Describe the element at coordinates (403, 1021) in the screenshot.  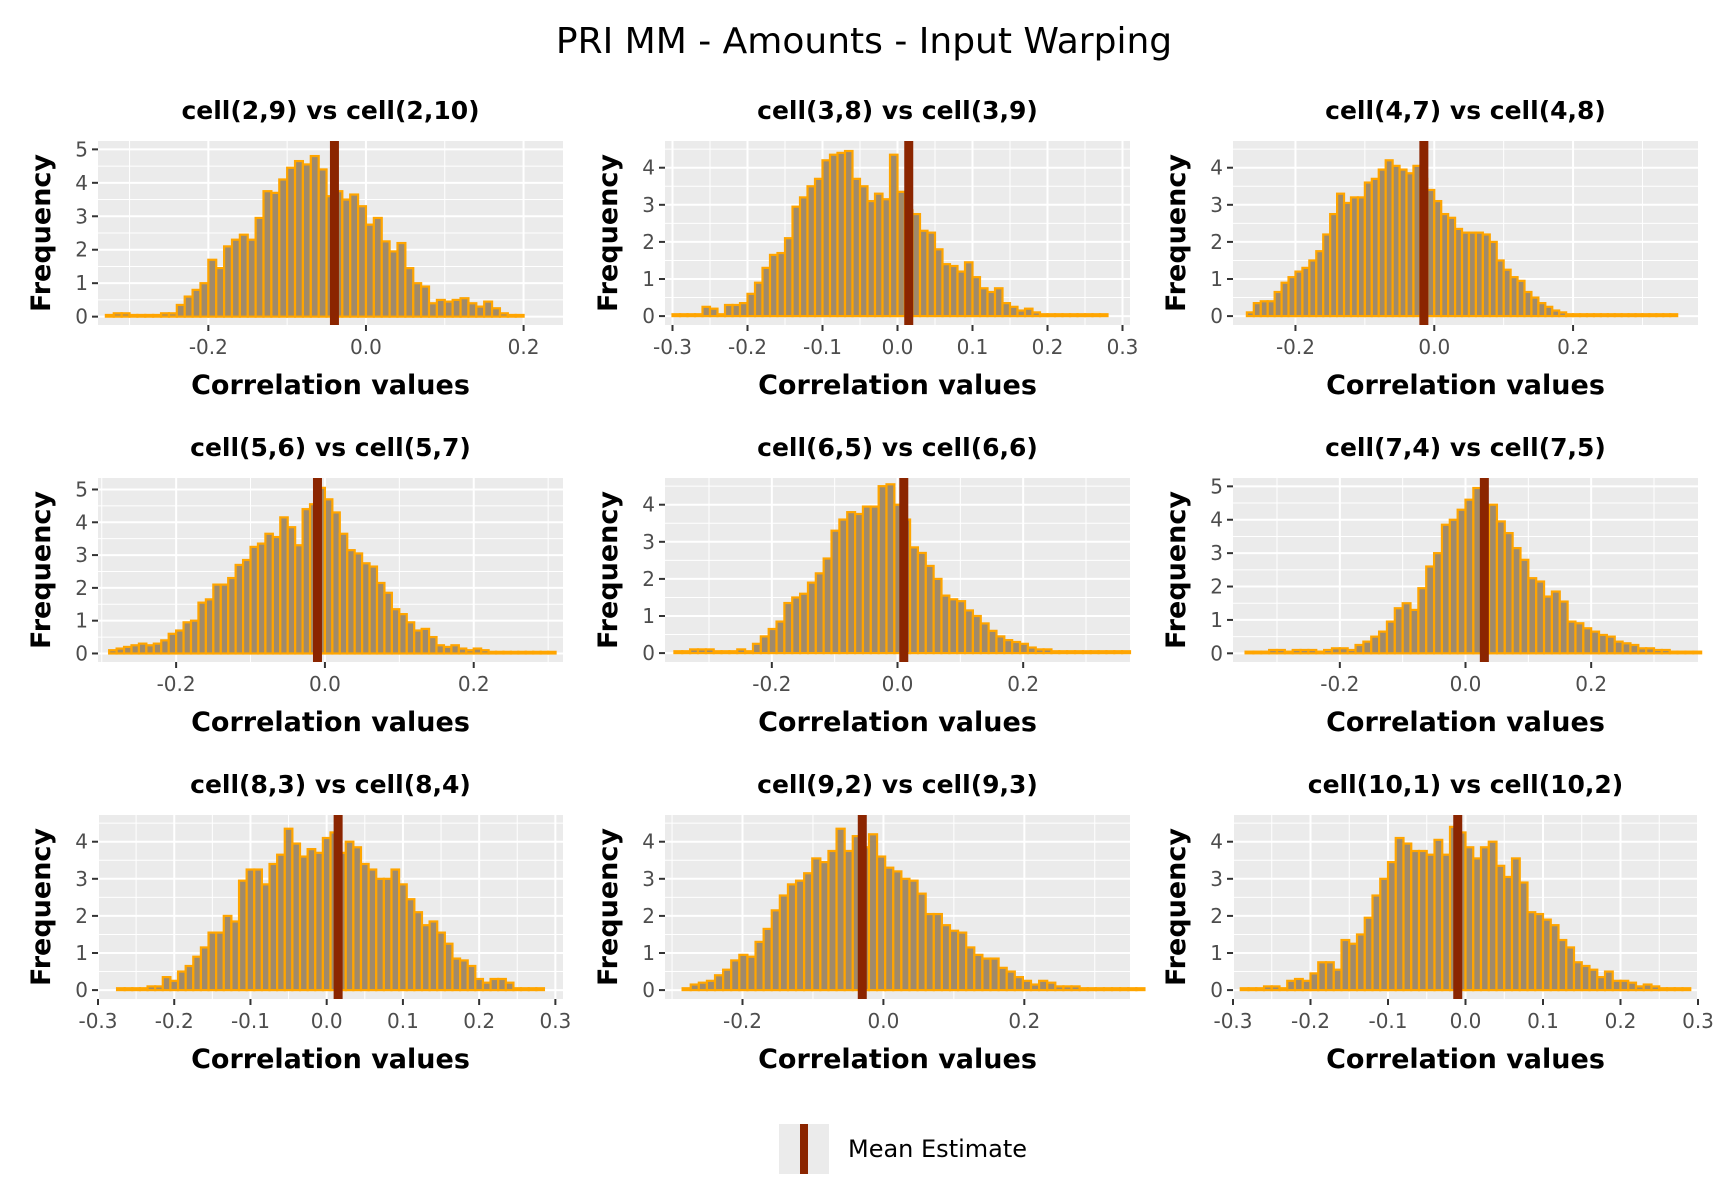
I see `x-tick-label: 0.1` at that location.